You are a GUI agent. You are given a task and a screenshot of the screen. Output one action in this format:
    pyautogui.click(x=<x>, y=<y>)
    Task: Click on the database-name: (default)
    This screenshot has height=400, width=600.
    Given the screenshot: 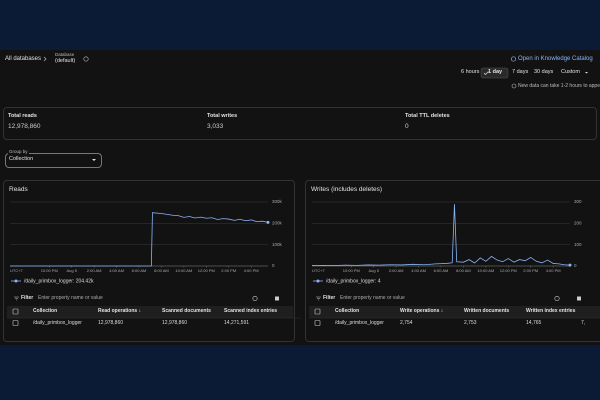 What is the action you would take?
    pyautogui.click(x=65, y=61)
    